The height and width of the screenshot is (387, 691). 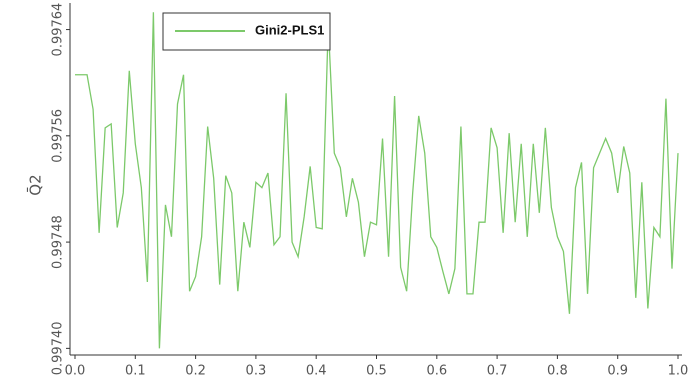 What do you see at coordinates (289, 29) in the screenshot?
I see `legend-label: Gini2-PLS1` at bounding box center [289, 29].